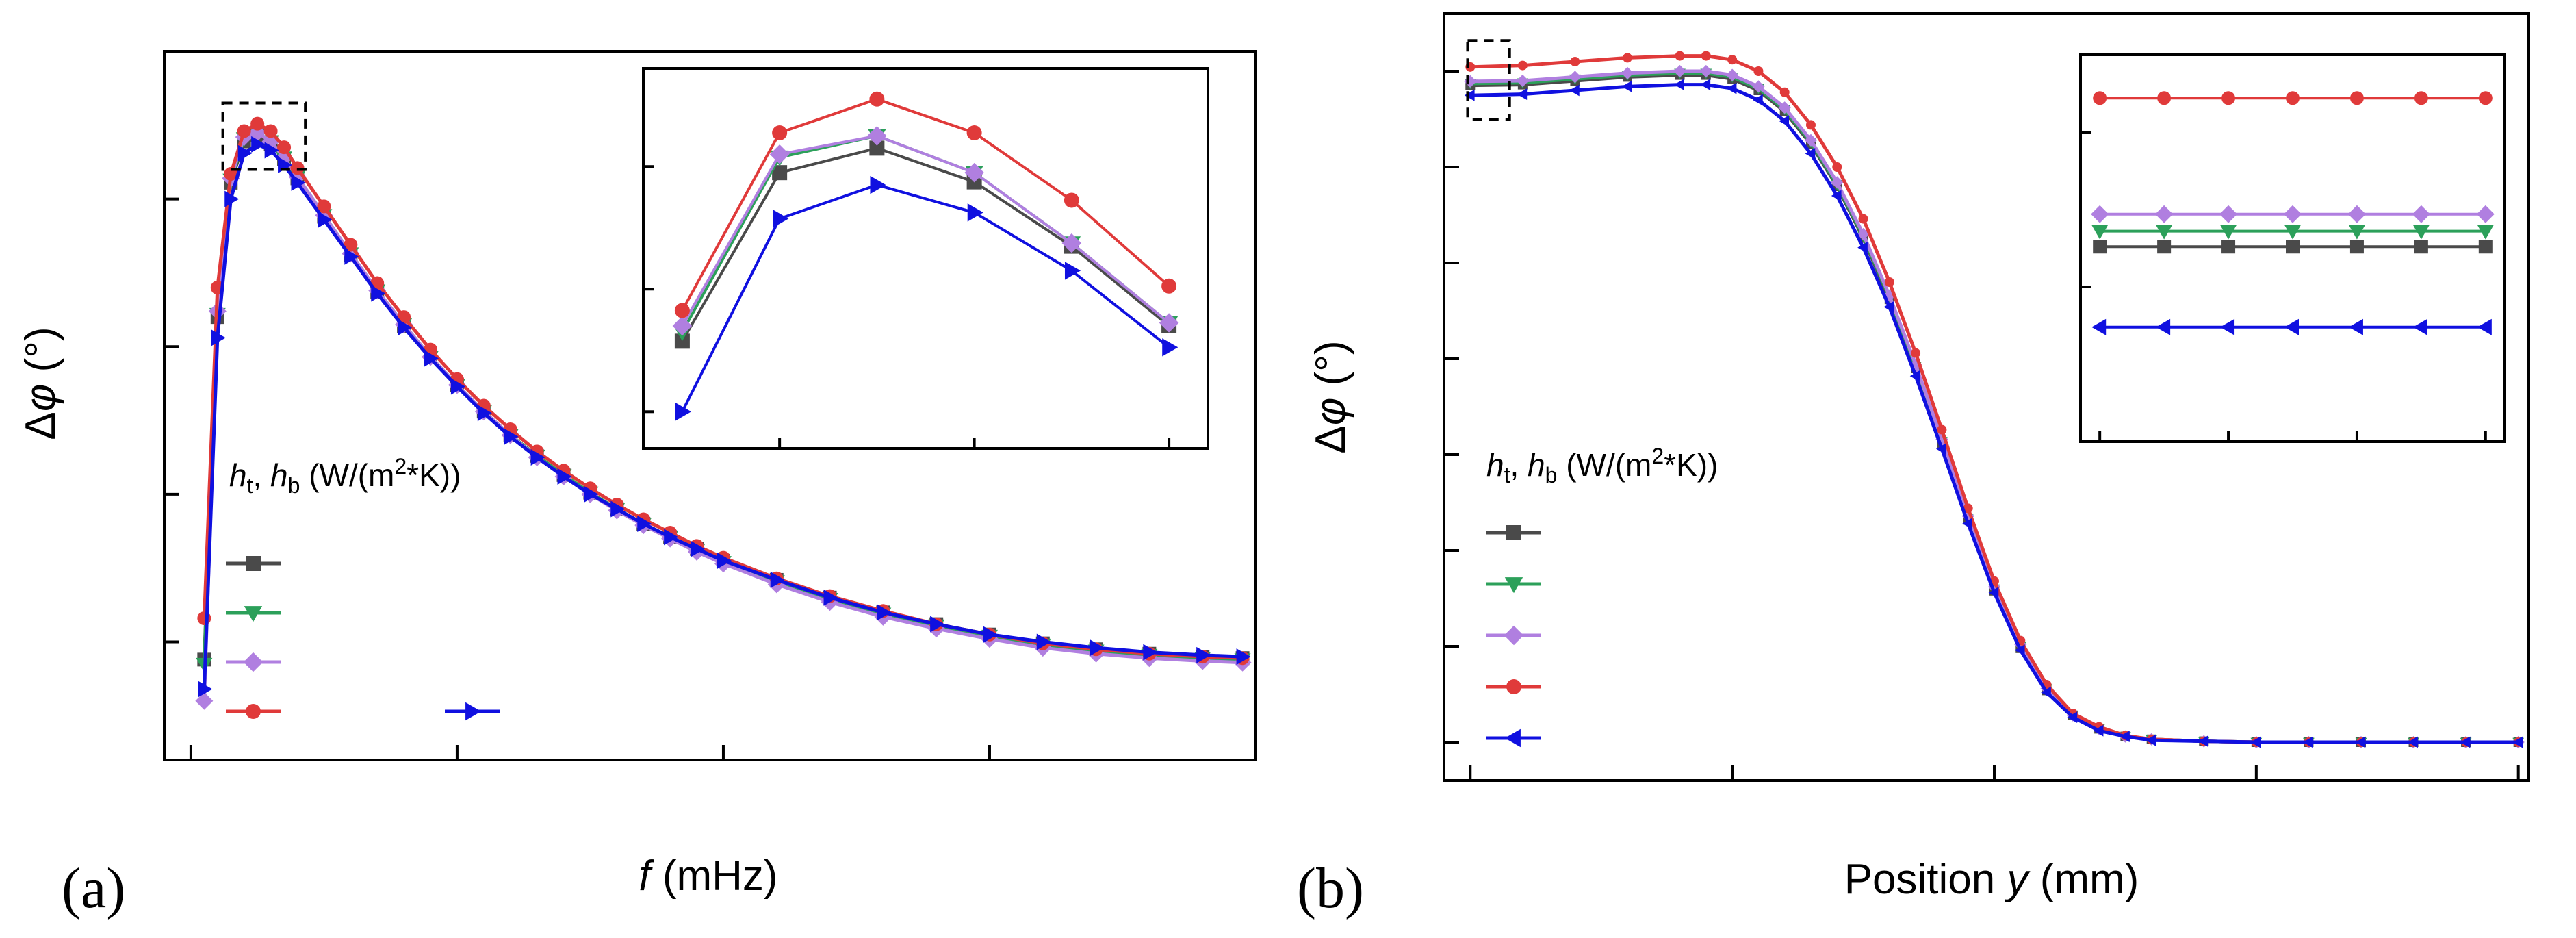 The height and width of the screenshot is (938, 2576). I want to click on a-inset-series-line-heat-transfer-with-radiation, so click(925, 298).